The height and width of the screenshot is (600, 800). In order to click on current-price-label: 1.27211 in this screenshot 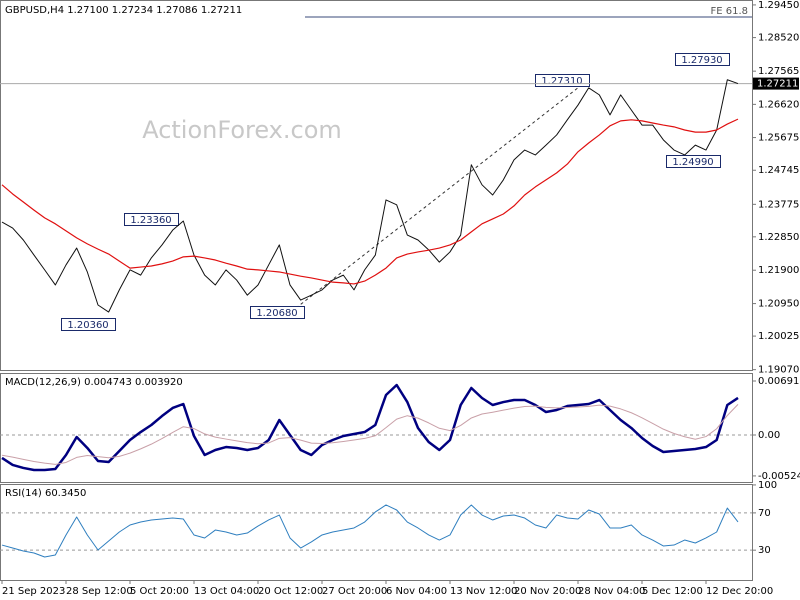, I will do `click(777, 84)`.